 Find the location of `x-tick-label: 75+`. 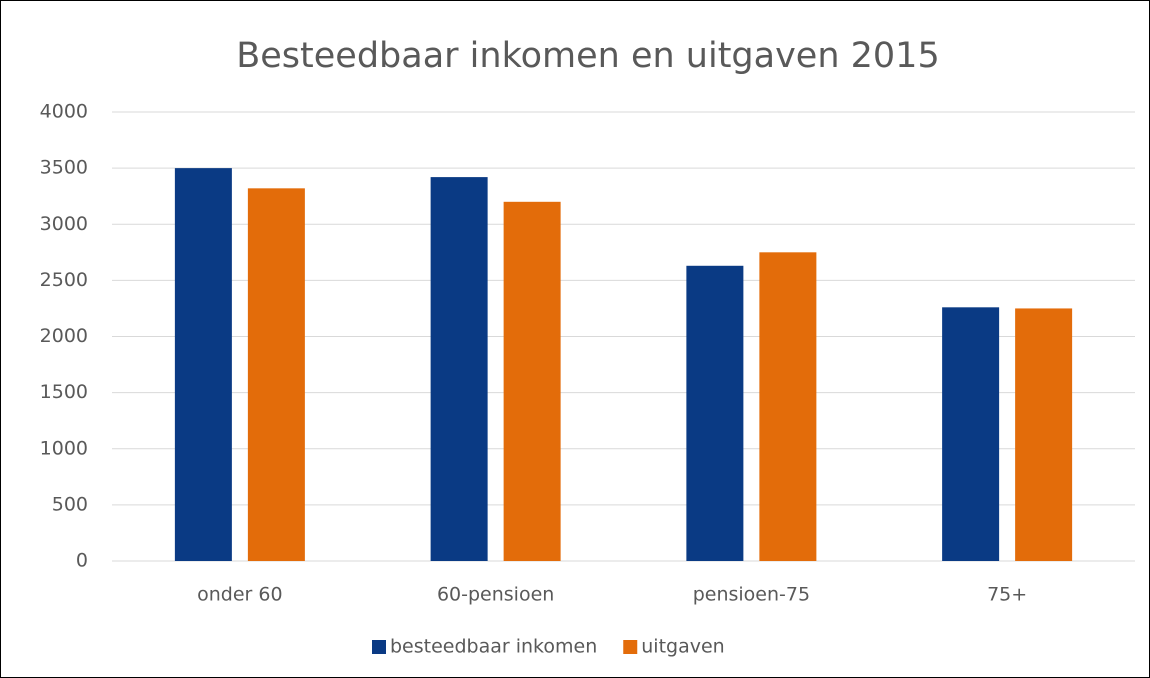

x-tick-label: 75+ is located at coordinates (1007, 595).